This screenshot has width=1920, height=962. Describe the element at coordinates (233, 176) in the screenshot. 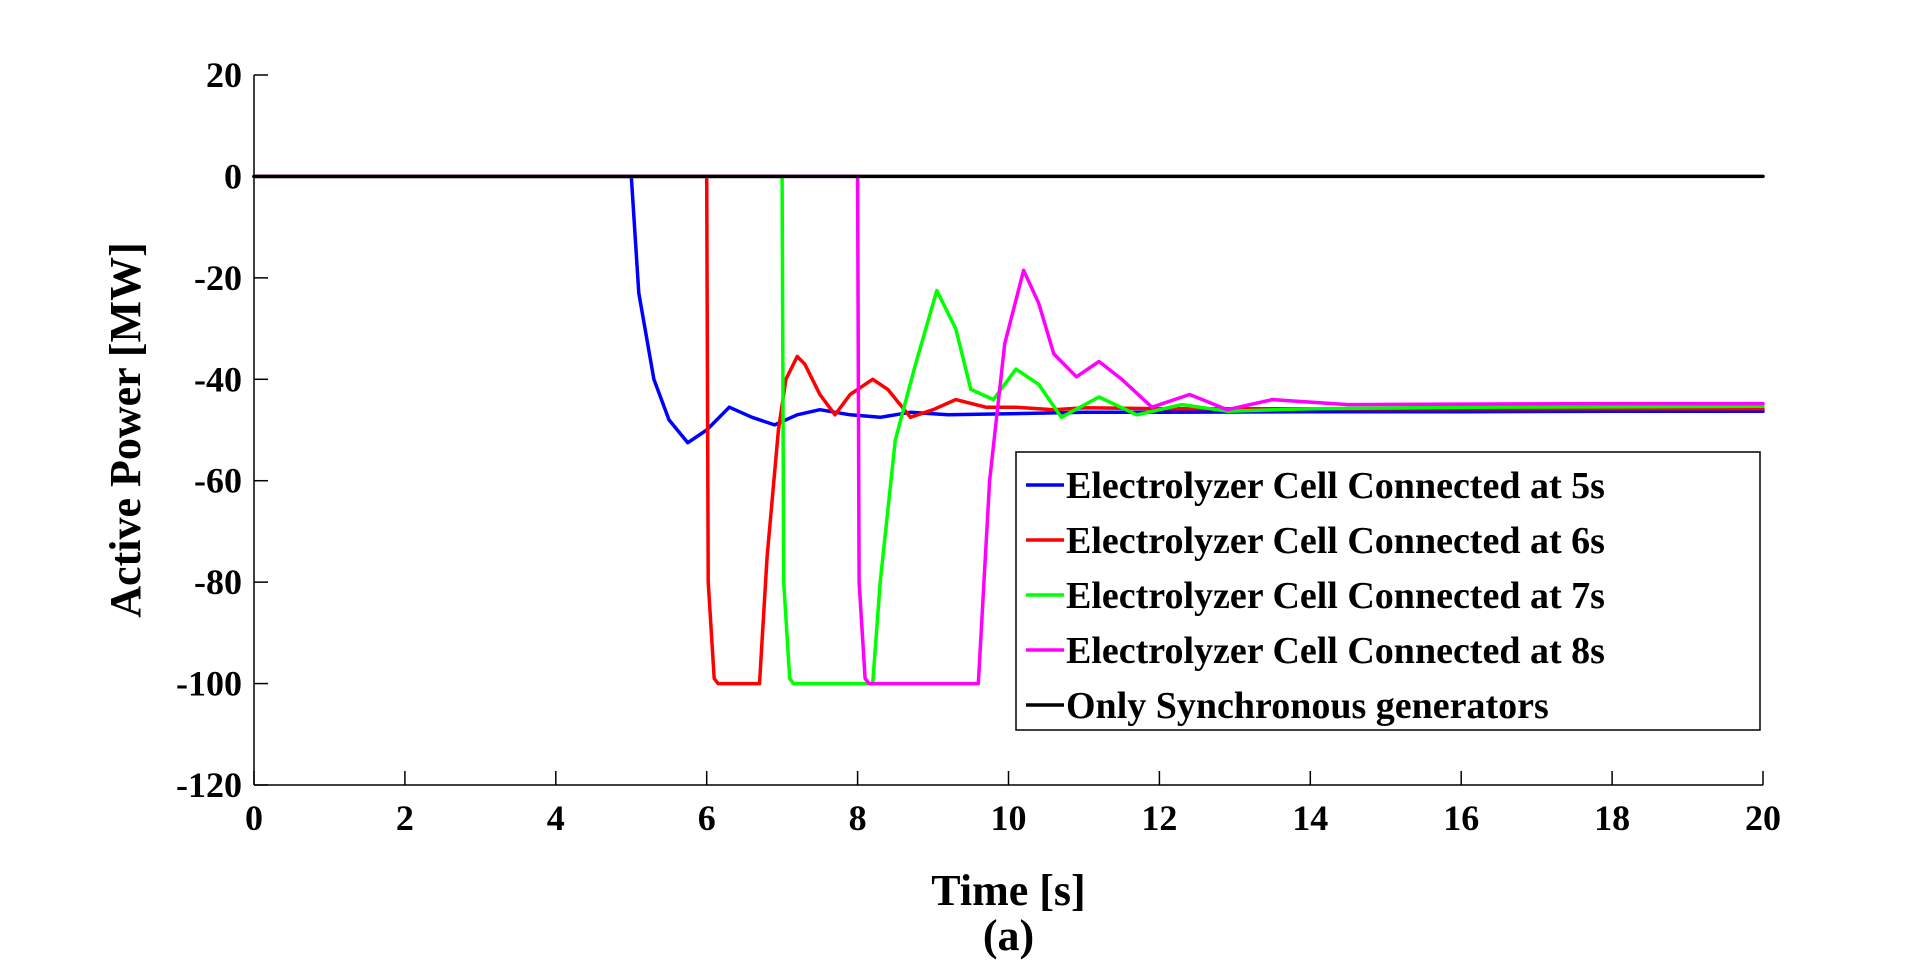

I see `y-tick-label: 0` at that location.